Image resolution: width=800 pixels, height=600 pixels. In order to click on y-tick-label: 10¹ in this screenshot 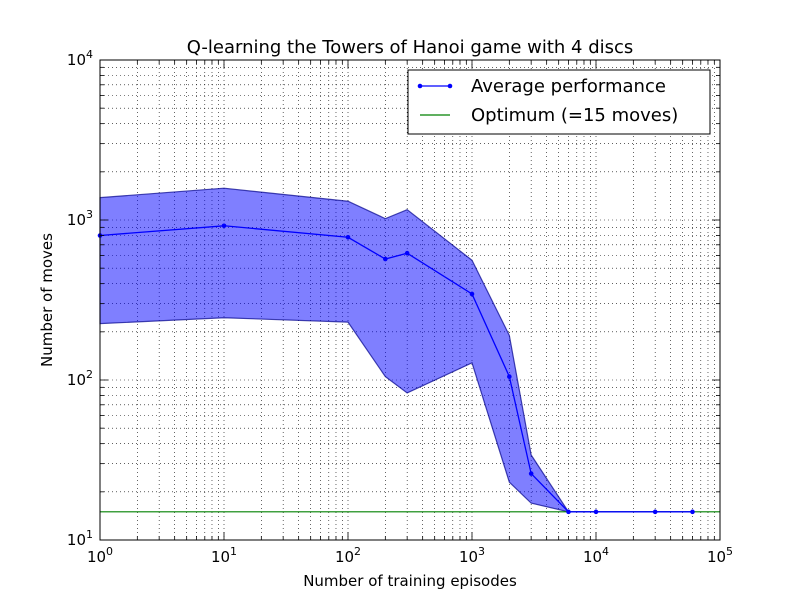, I will do `click(80, 538)`.